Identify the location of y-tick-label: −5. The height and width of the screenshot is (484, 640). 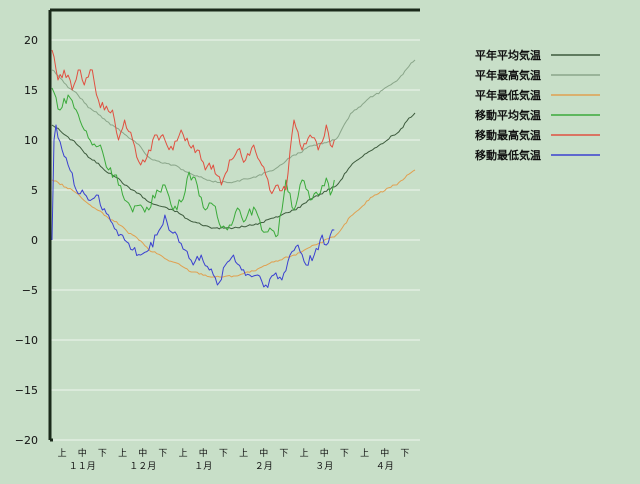
(30, 290).